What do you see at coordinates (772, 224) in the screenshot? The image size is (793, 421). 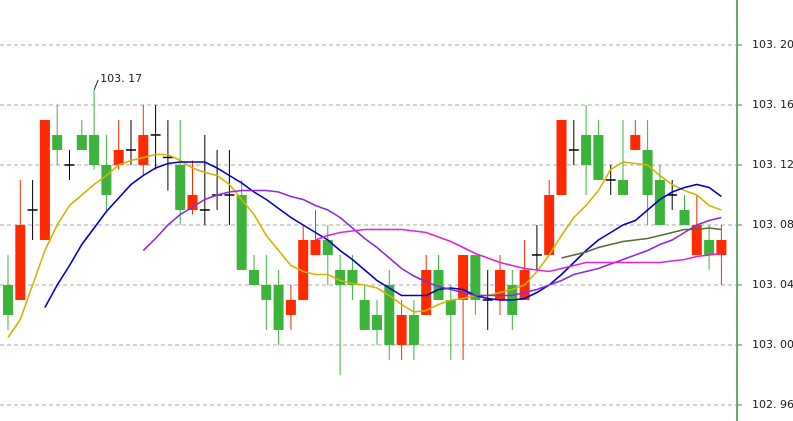 I see `y-tick-label: 103. 08` at bounding box center [772, 224].